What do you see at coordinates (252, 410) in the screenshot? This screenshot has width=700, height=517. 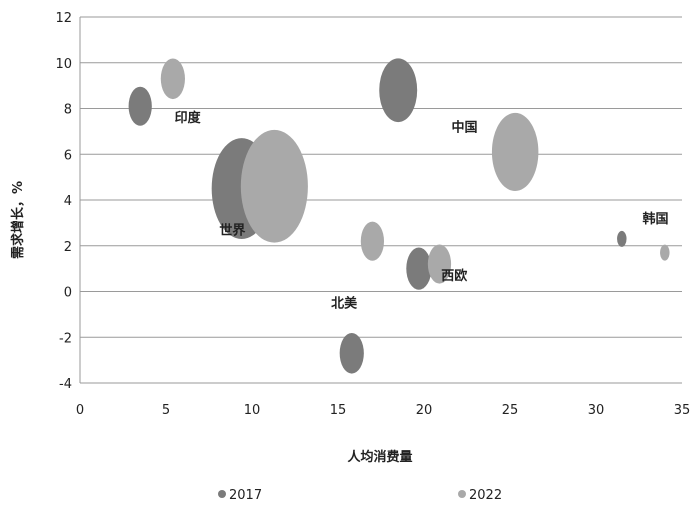 I see `x-tick-label: 10` at bounding box center [252, 410].